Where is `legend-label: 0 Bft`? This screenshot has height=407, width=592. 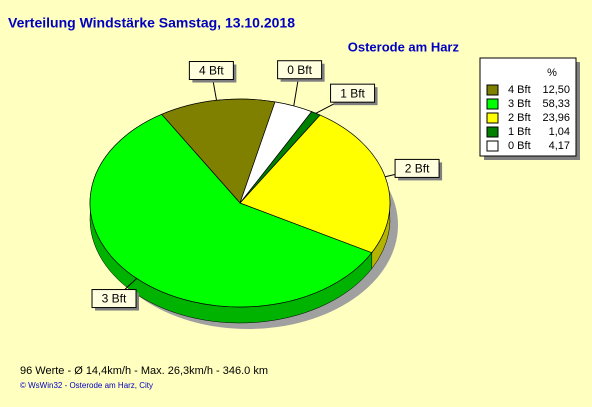 legend-label: 0 Bft is located at coordinates (519, 146).